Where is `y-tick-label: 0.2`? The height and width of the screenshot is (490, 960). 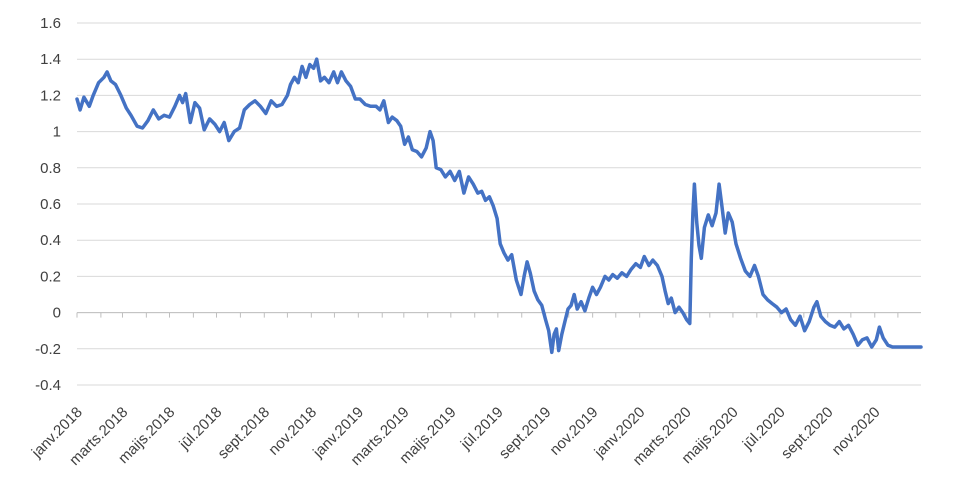
y-tick-label: 0.2 is located at coordinates (50, 276).